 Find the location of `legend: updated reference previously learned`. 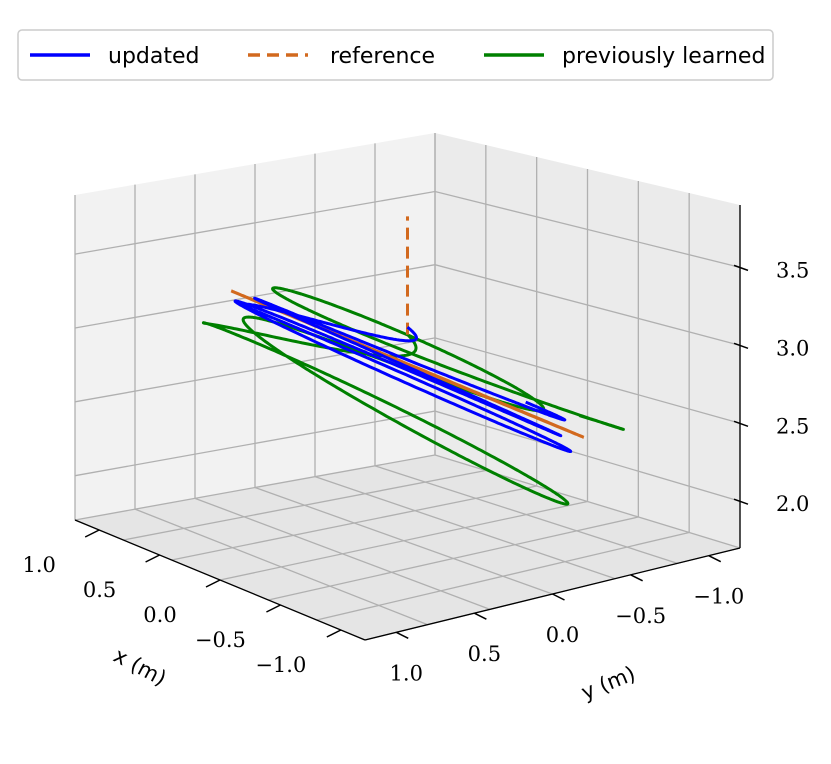

legend: updated reference previously learned is located at coordinates (395, 55).